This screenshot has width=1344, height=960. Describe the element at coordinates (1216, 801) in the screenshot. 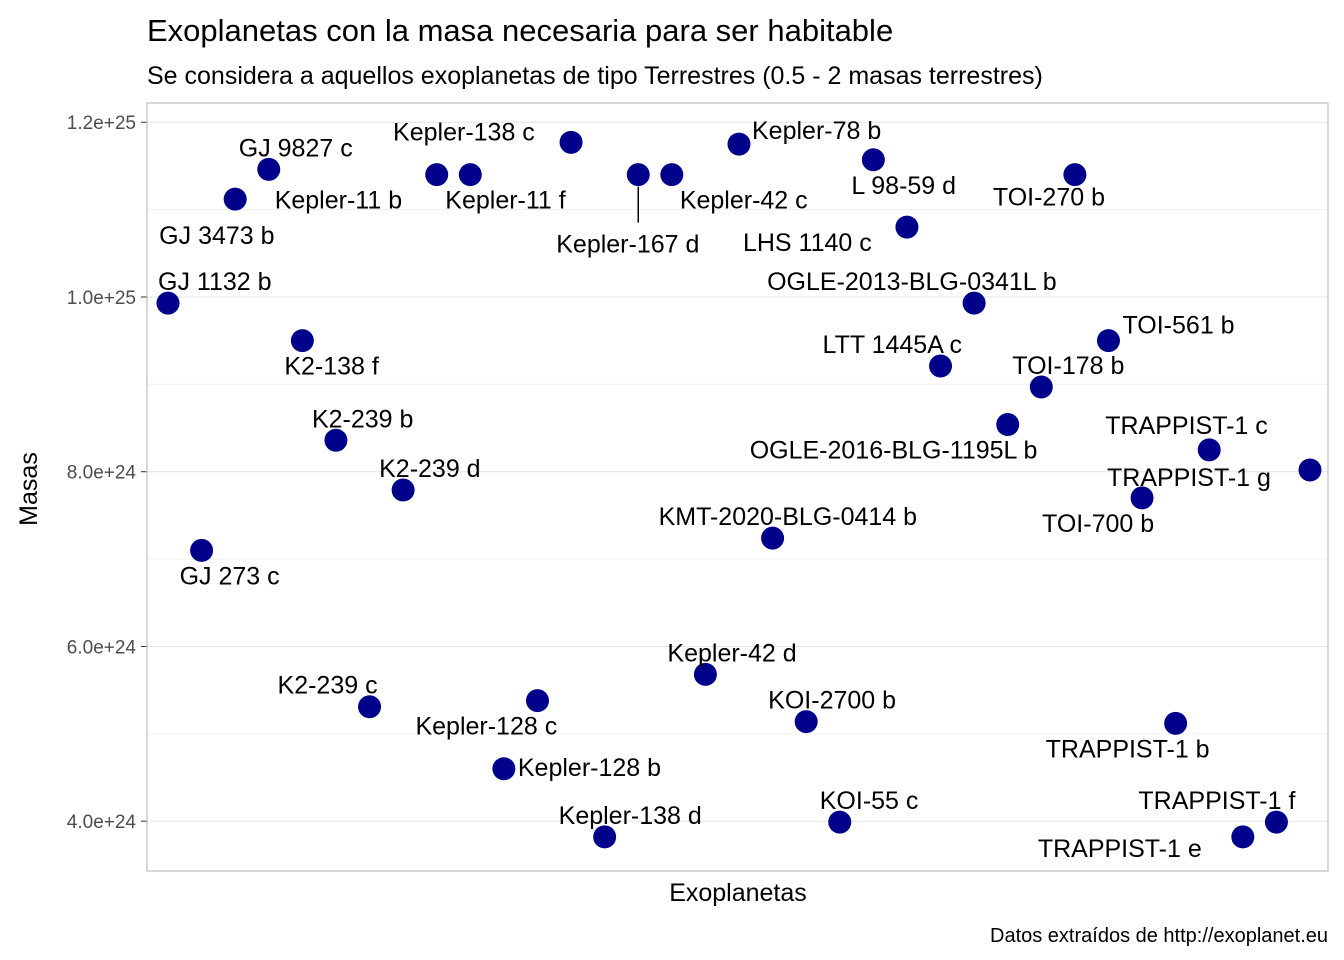

I see `point-label: TRAPPIST-1 f` at that location.